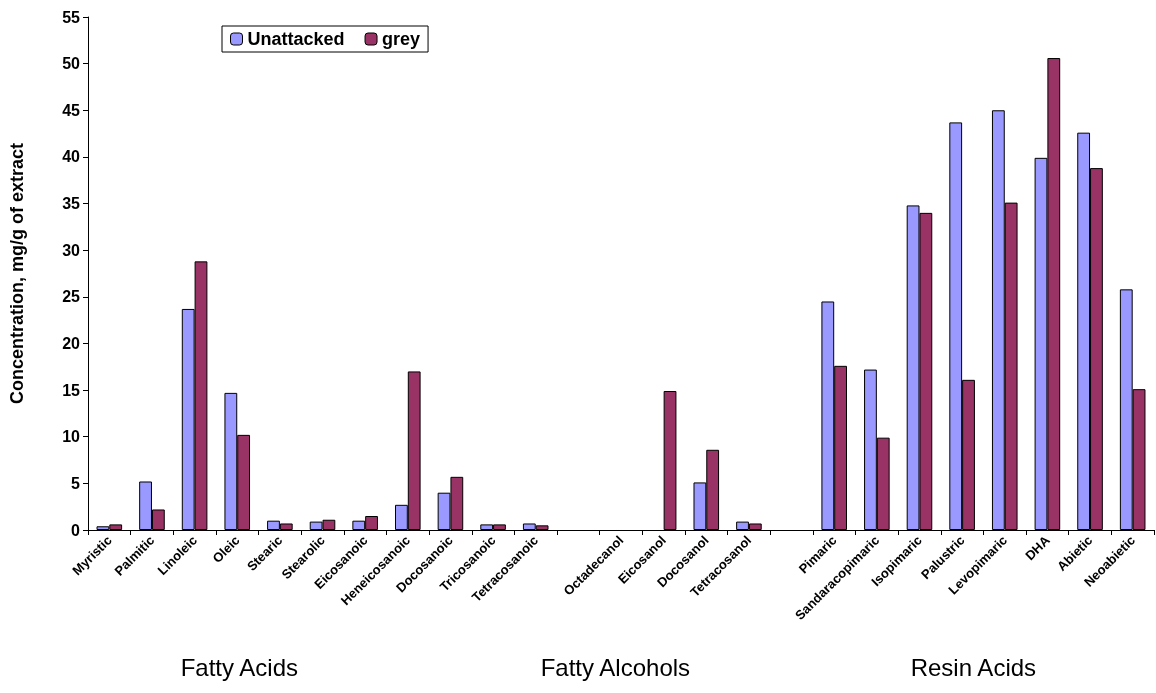  What do you see at coordinates (401, 39) in the screenshot?
I see `legend-label: grey` at bounding box center [401, 39].